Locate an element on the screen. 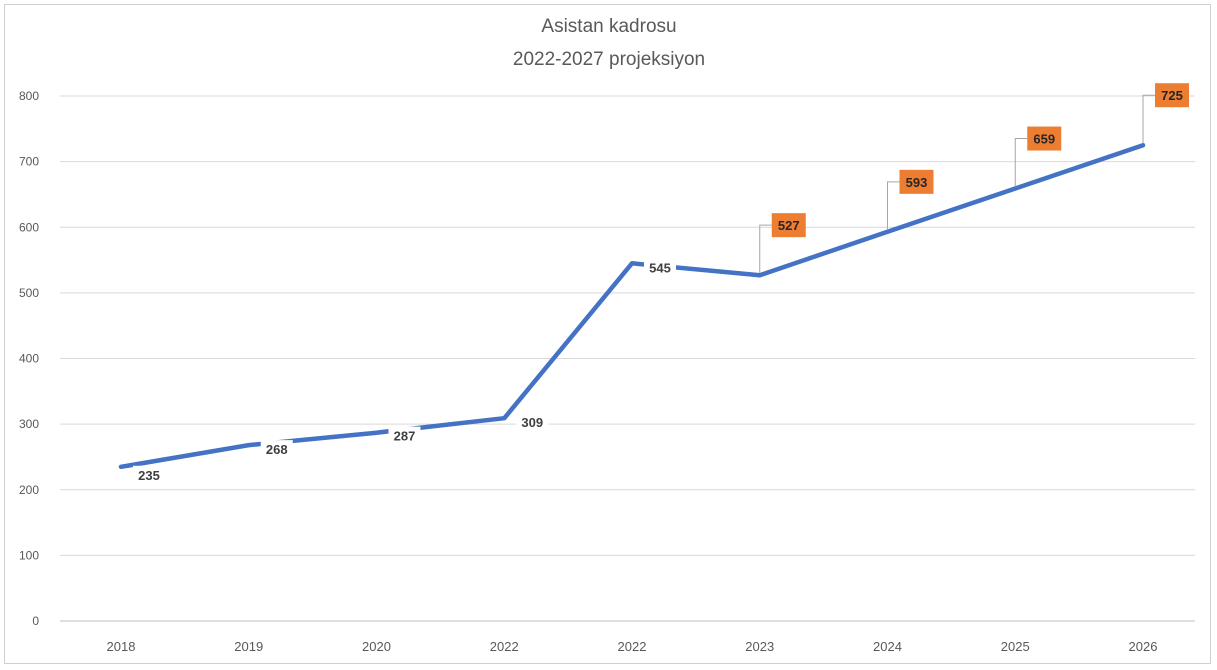 The width and height of the screenshot is (1217, 670). data-label: 527 is located at coordinates (789, 225).